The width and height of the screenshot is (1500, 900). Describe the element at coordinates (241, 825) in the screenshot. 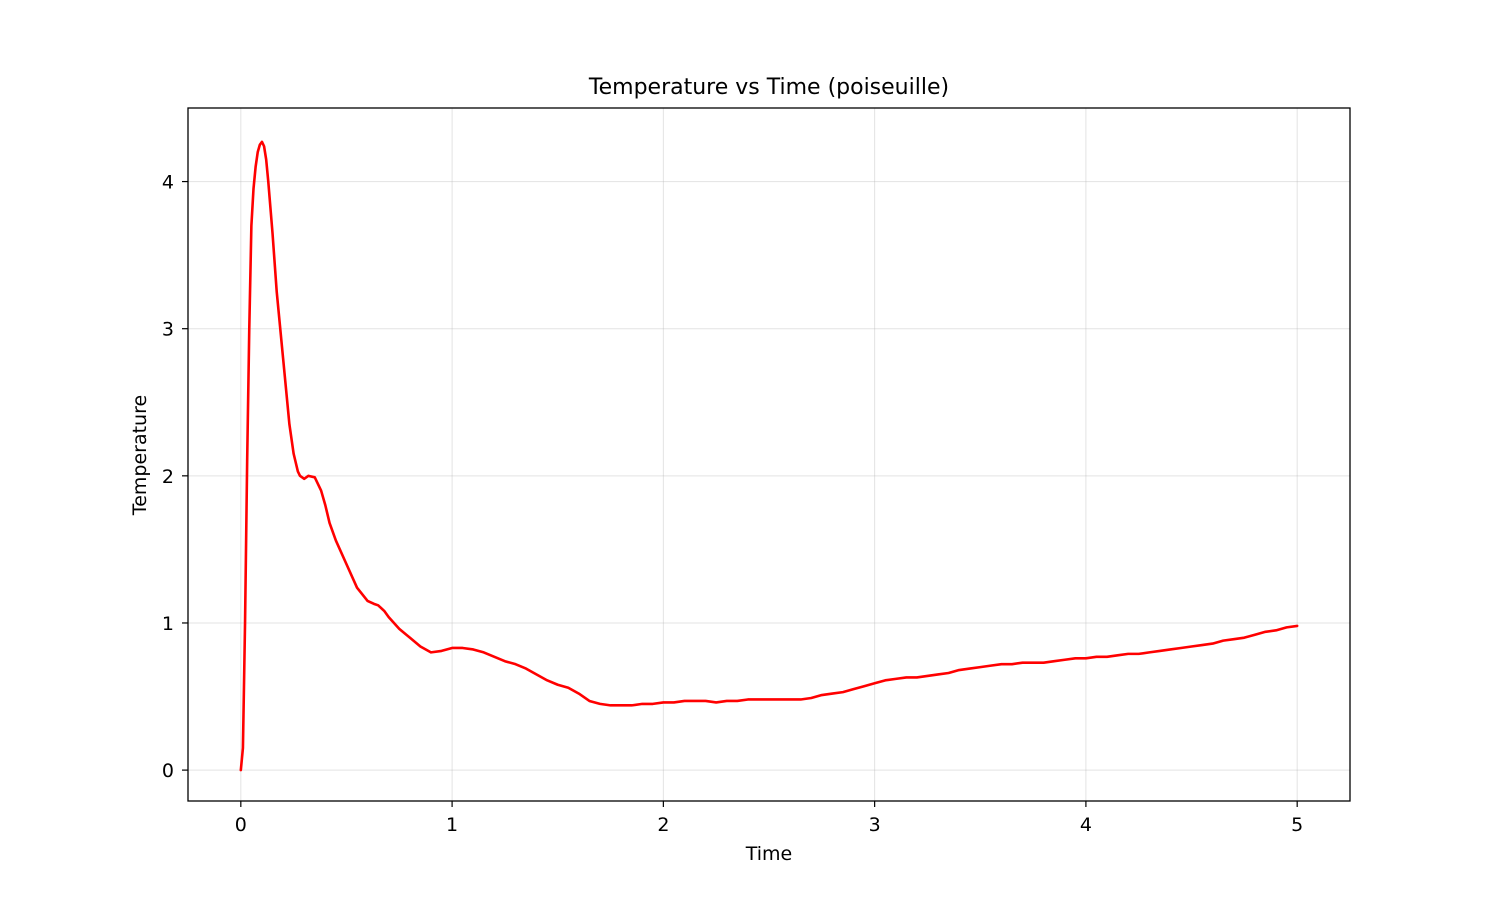

I see `x-tick-label: 0` at that location.